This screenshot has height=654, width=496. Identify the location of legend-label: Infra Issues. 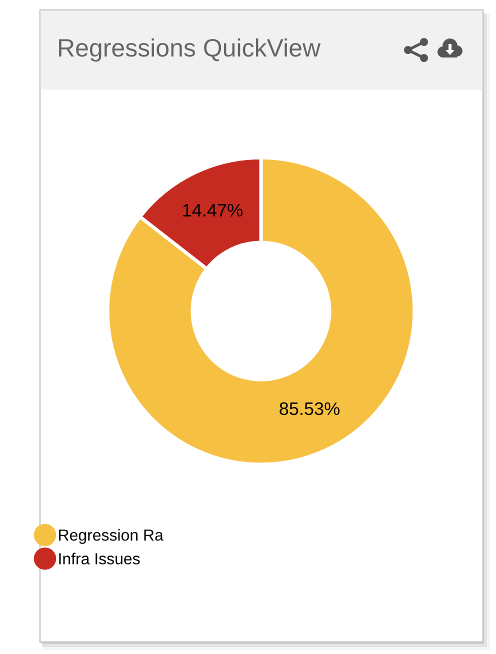
(99, 558).